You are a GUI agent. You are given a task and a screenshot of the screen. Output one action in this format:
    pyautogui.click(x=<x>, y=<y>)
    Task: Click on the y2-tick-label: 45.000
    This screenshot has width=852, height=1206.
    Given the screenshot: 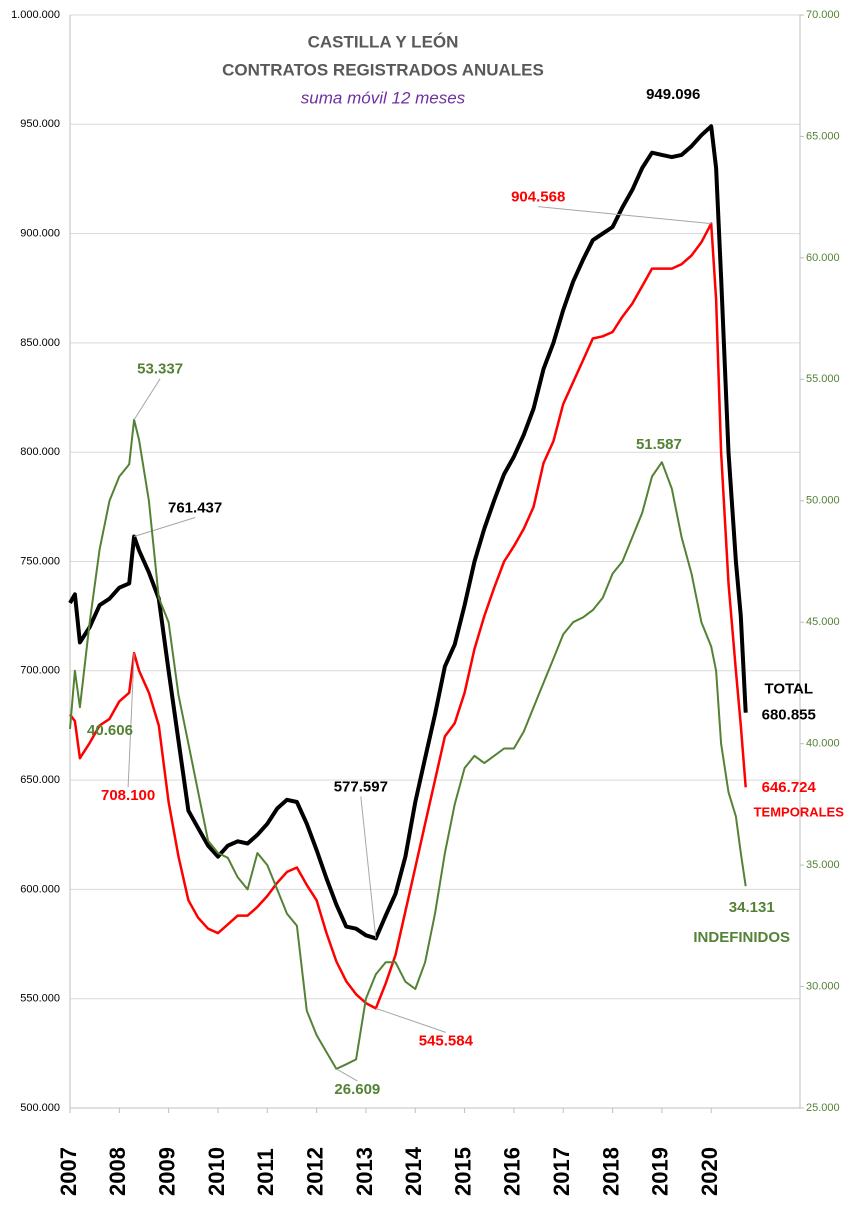 What is the action you would take?
    pyautogui.click(x=823, y=622)
    